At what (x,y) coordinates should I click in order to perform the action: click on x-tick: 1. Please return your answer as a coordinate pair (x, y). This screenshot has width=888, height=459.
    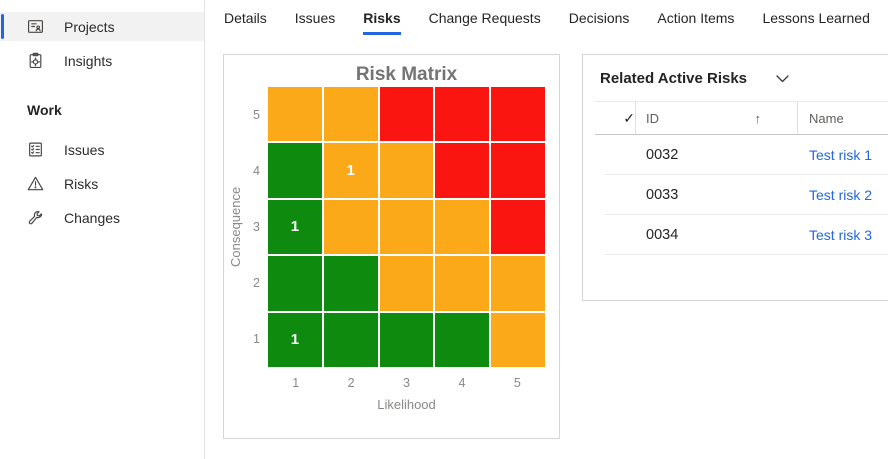
    Looking at the image, I should click on (296, 383).